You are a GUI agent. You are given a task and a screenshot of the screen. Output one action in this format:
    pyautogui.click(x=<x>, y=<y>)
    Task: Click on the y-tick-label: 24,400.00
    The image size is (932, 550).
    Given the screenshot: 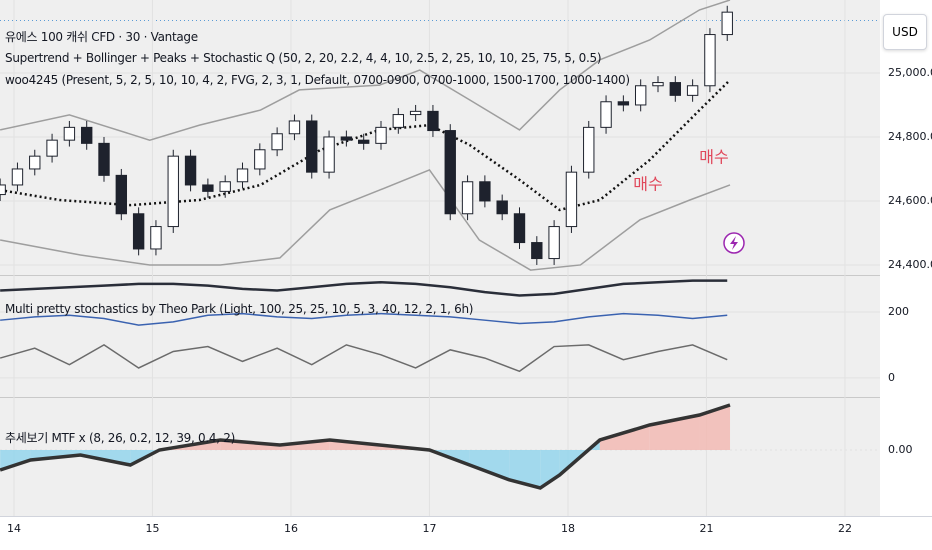 What is the action you would take?
    pyautogui.click(x=910, y=264)
    